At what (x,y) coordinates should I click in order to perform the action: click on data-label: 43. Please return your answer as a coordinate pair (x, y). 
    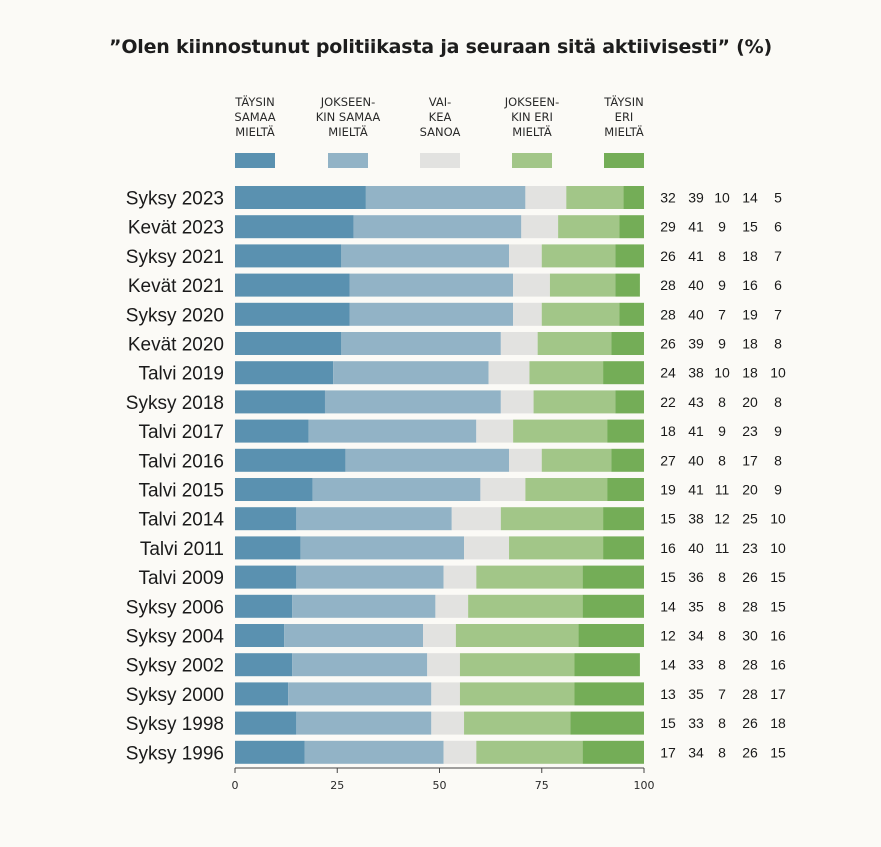
    Looking at the image, I should click on (696, 402).